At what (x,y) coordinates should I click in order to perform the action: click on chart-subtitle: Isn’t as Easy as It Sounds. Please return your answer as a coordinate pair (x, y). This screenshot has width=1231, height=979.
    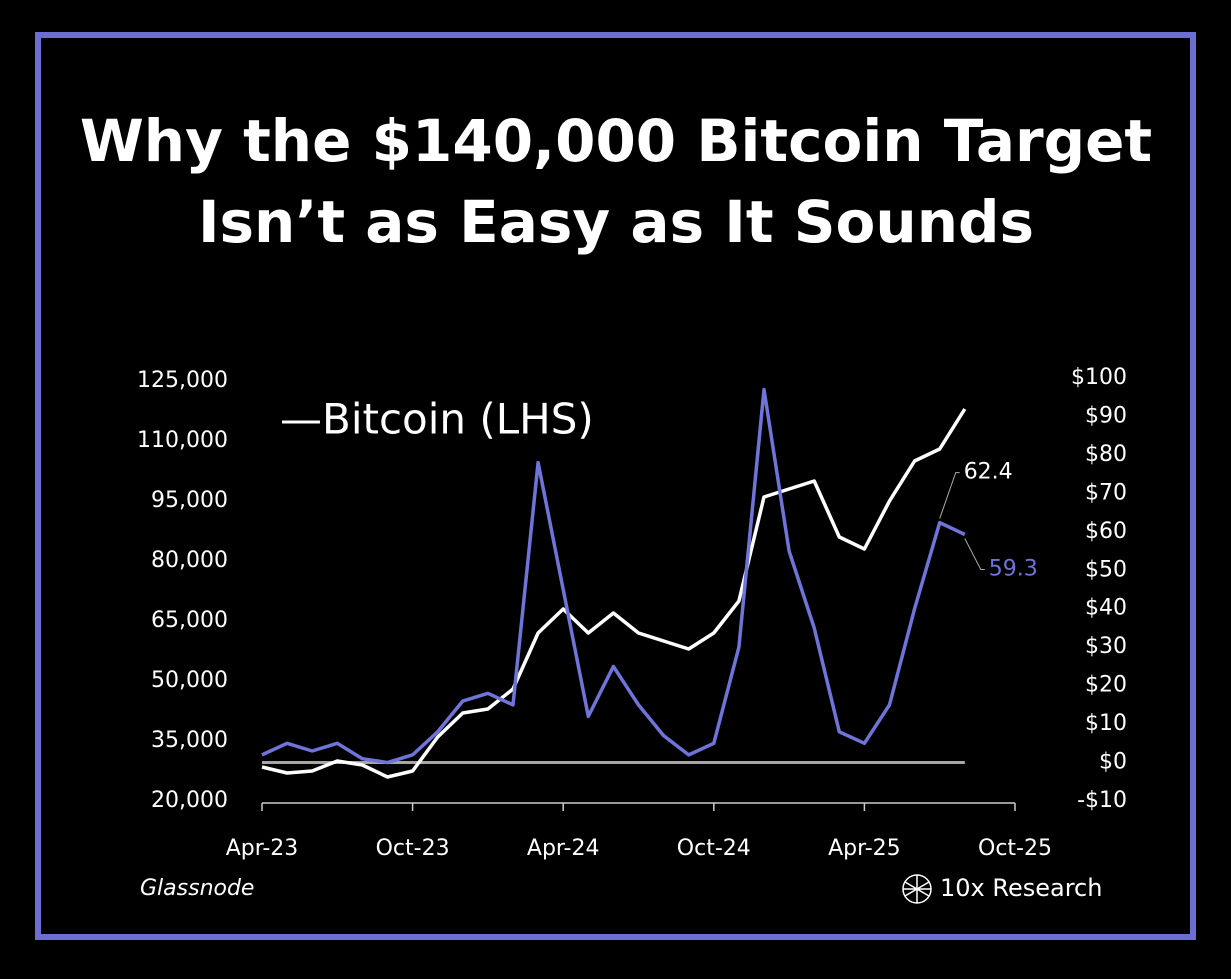
    Looking at the image, I should click on (616, 222).